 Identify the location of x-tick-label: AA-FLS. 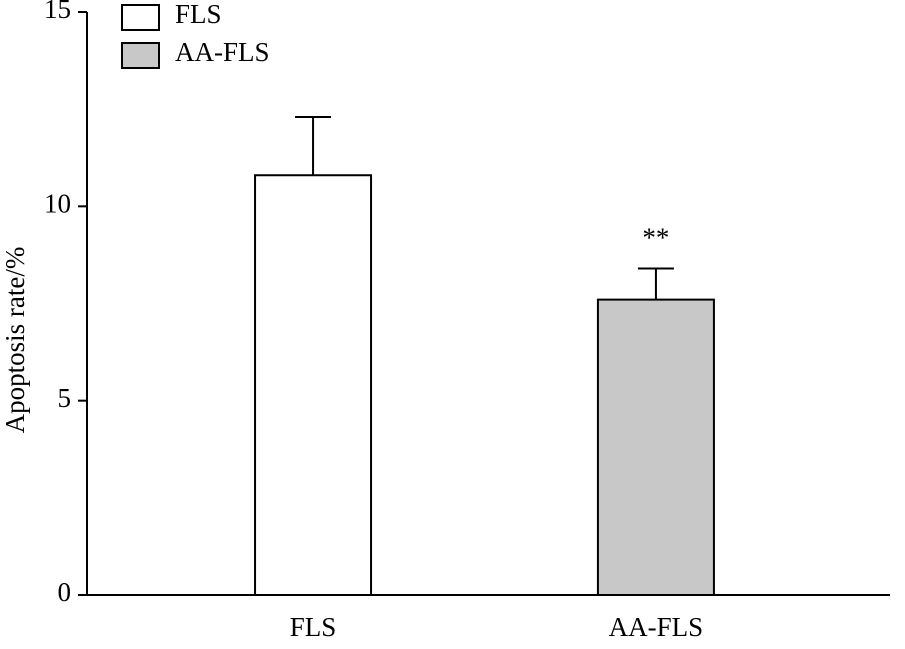
(656, 627).